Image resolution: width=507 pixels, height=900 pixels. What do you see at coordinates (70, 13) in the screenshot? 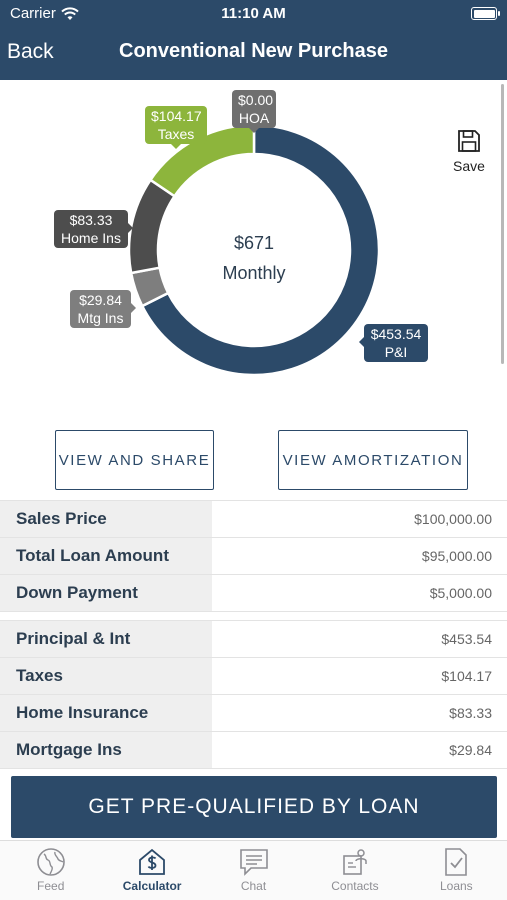
I see `wifi-icon` at bounding box center [70, 13].